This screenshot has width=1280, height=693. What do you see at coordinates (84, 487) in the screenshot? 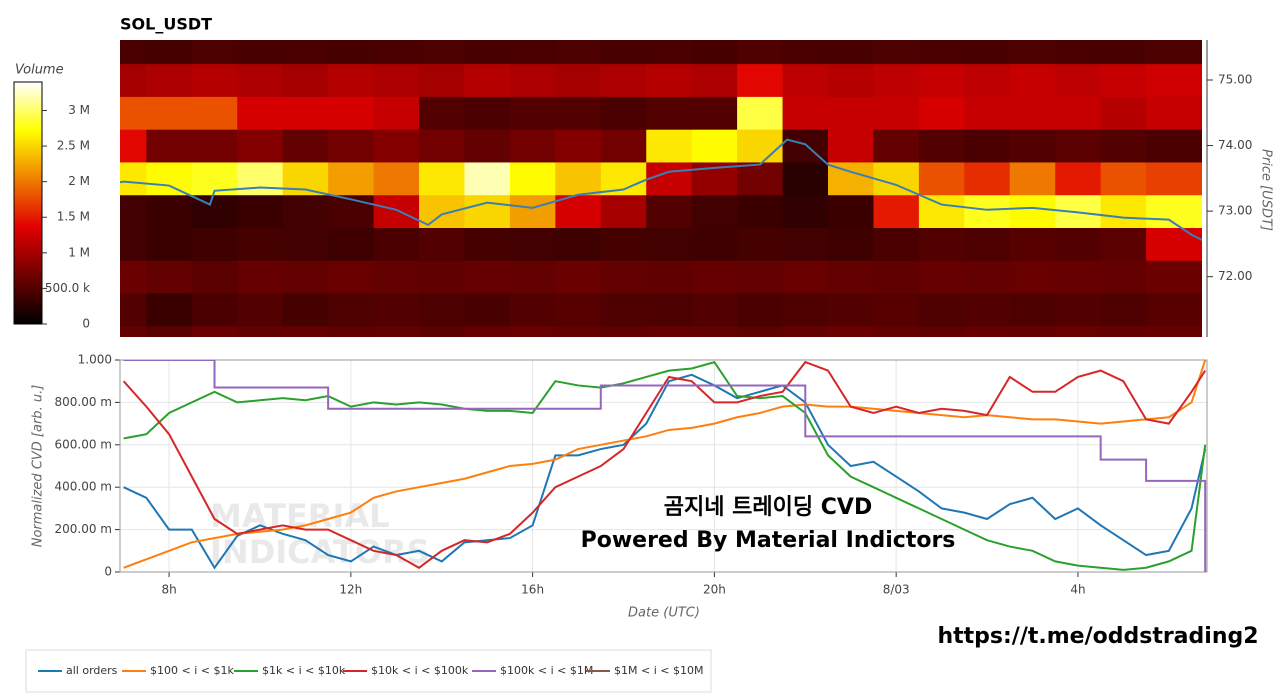
I see `y-tick-label: 400.00 m` at bounding box center [84, 487].